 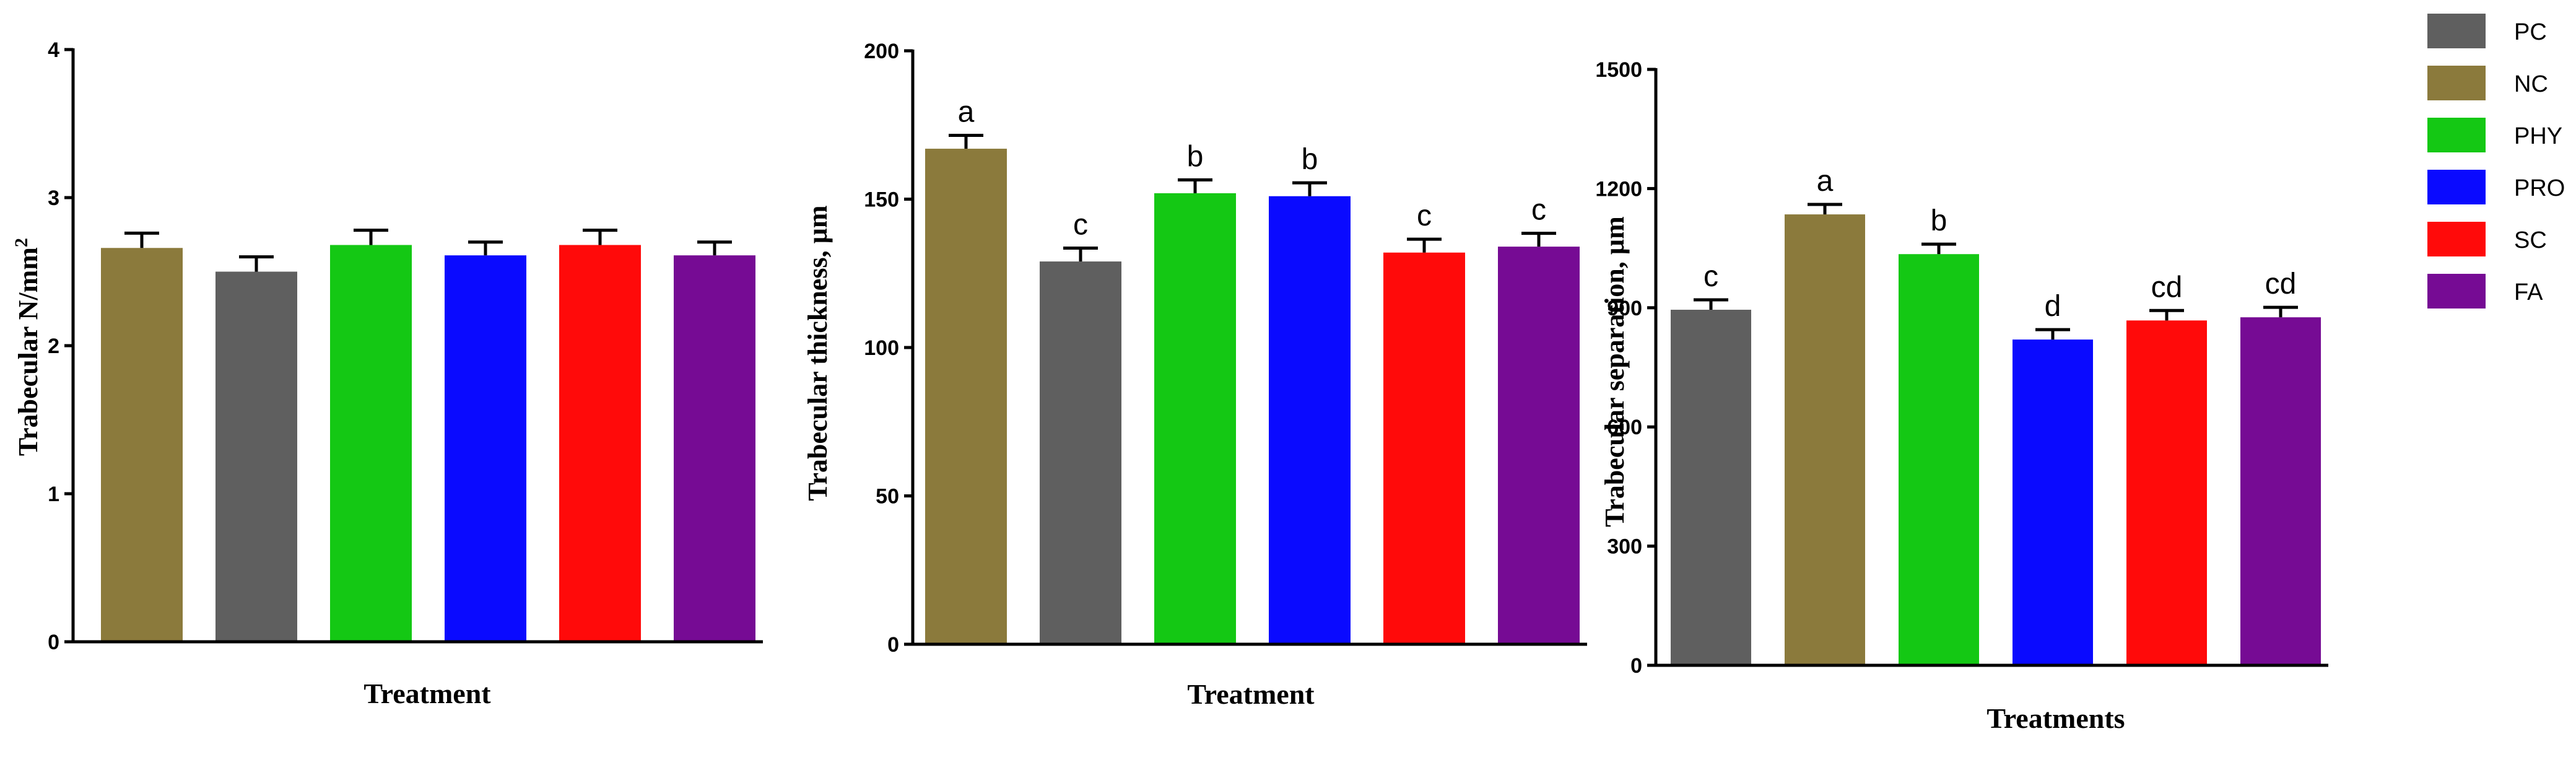 What do you see at coordinates (53, 494) in the screenshot?
I see `y-tick-label: 1` at bounding box center [53, 494].